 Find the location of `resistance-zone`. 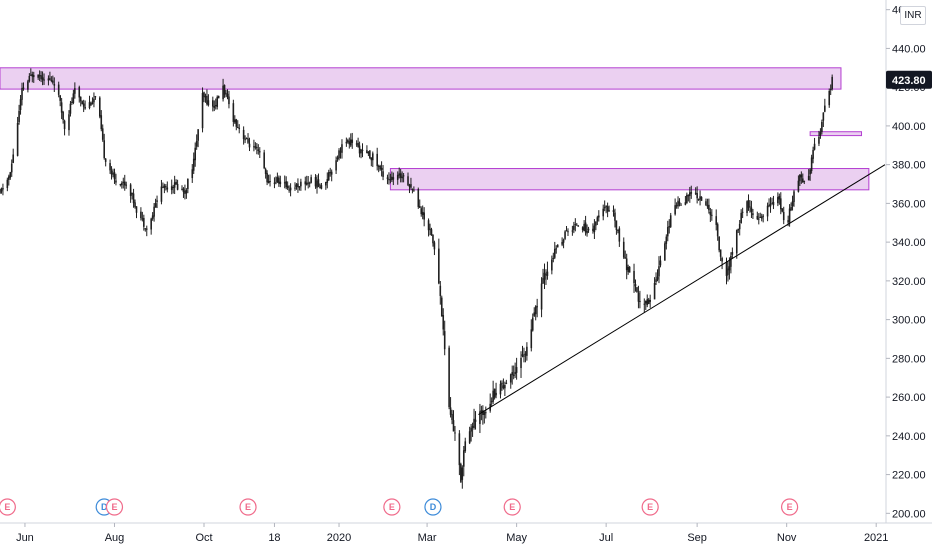

resistance-zone is located at coordinates (421, 78).